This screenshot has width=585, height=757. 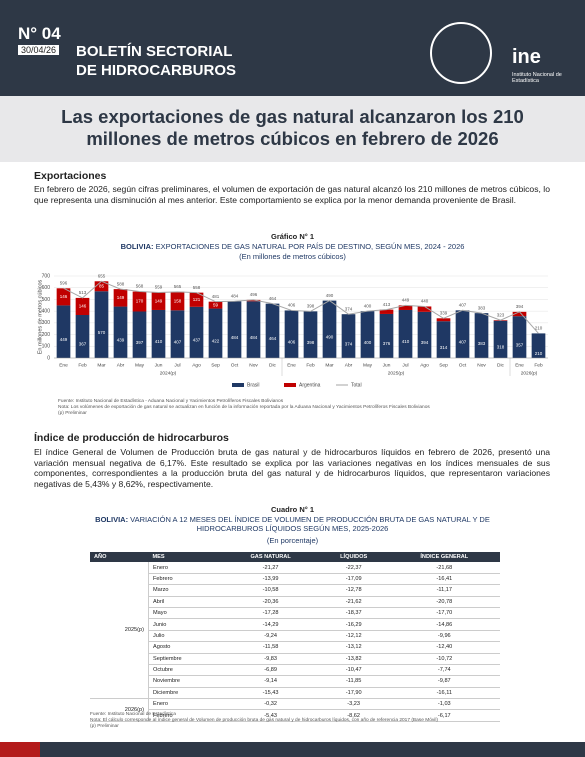 What do you see at coordinates (197, 340) in the screenshot?
I see `data-label: 437` at bounding box center [197, 340].